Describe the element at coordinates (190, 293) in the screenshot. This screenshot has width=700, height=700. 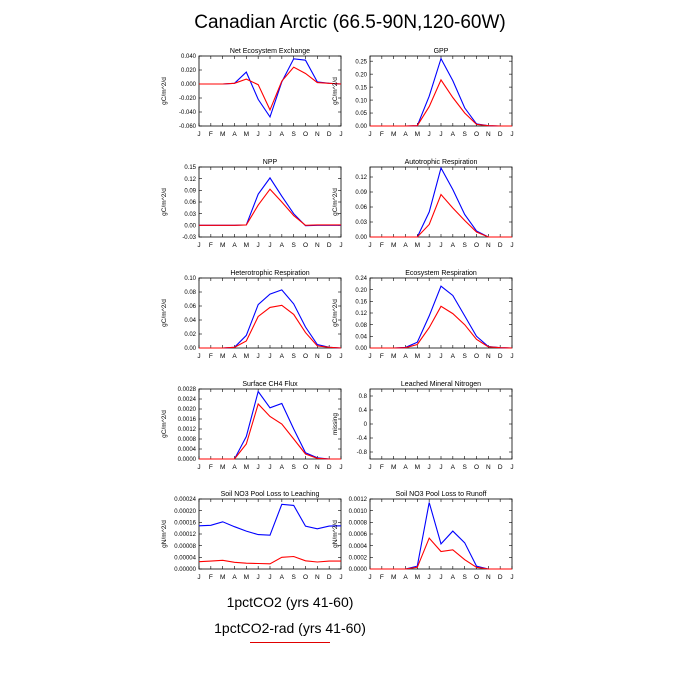
I see `y-tick-label: 0.08` at that location.